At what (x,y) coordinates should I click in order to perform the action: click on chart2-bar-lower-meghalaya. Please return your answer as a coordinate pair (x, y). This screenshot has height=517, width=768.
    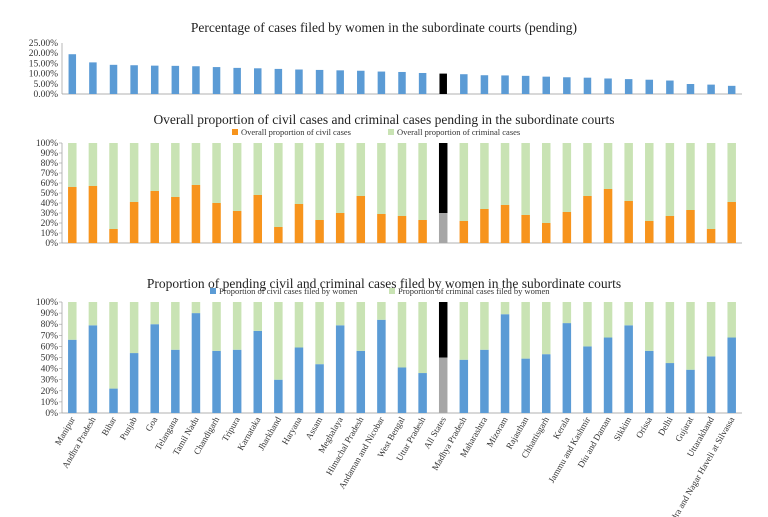
    Looking at the image, I should click on (340, 228).